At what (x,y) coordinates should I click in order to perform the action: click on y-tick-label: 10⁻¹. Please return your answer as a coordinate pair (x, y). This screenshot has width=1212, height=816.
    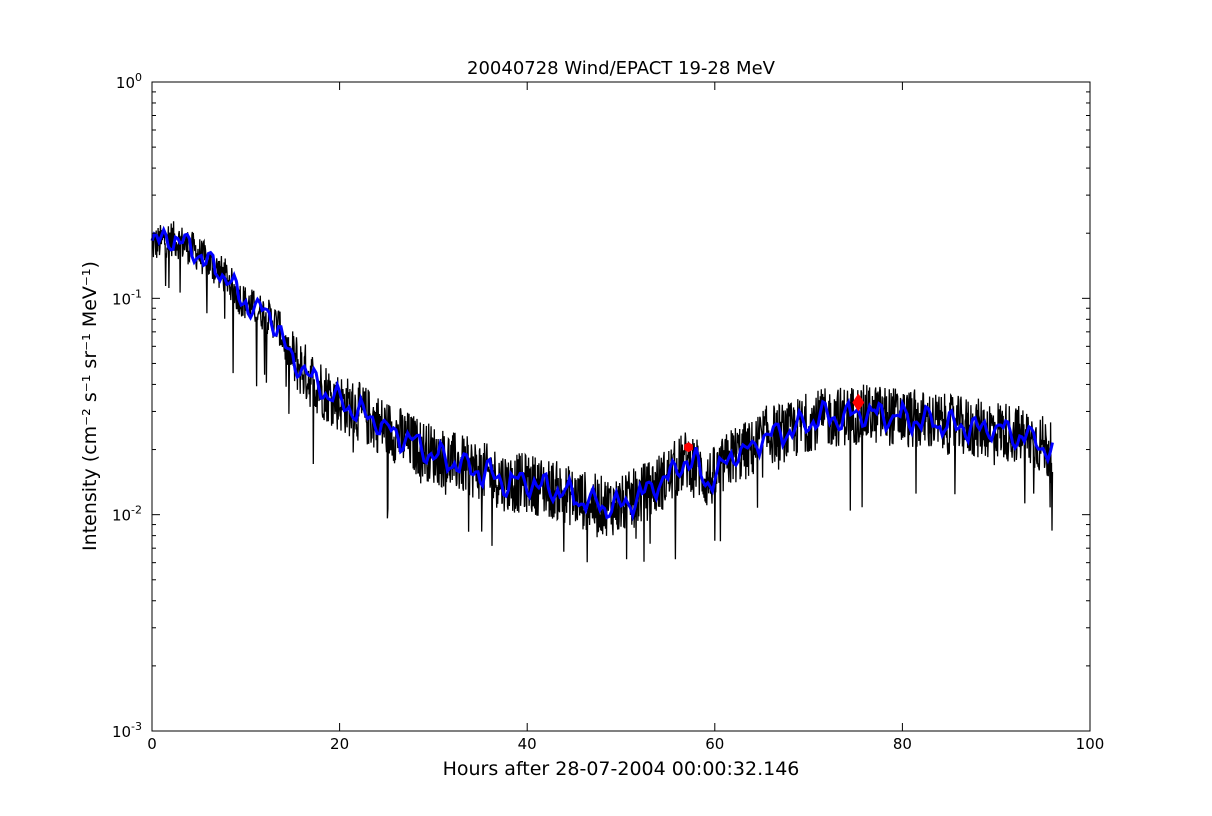
    Looking at the image, I should click on (127, 297).